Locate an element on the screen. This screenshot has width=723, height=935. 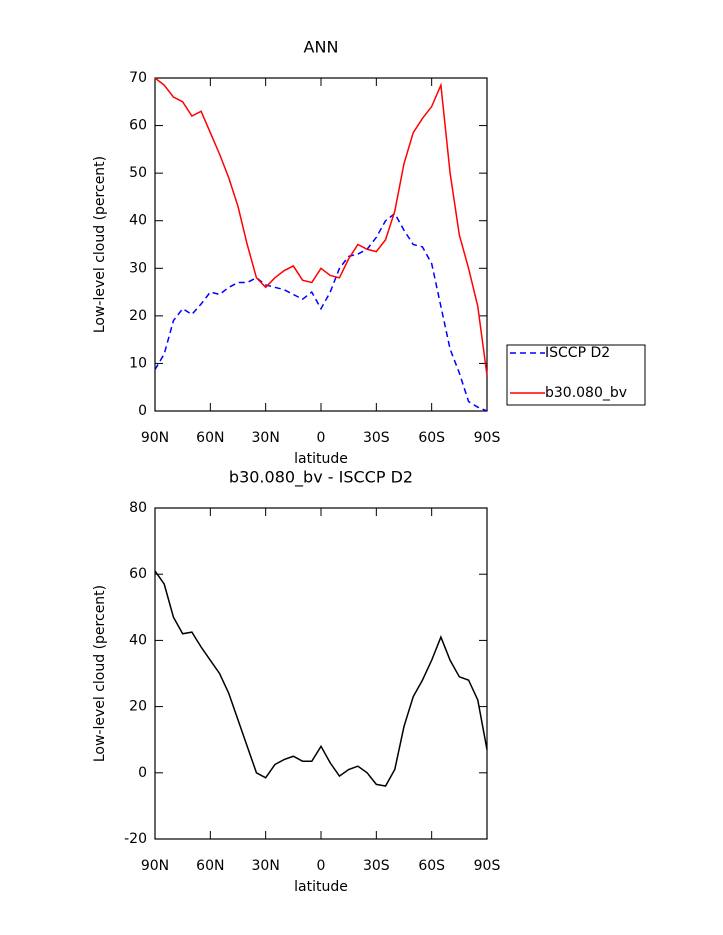
y-tick-label: -20 is located at coordinates (135, 839).